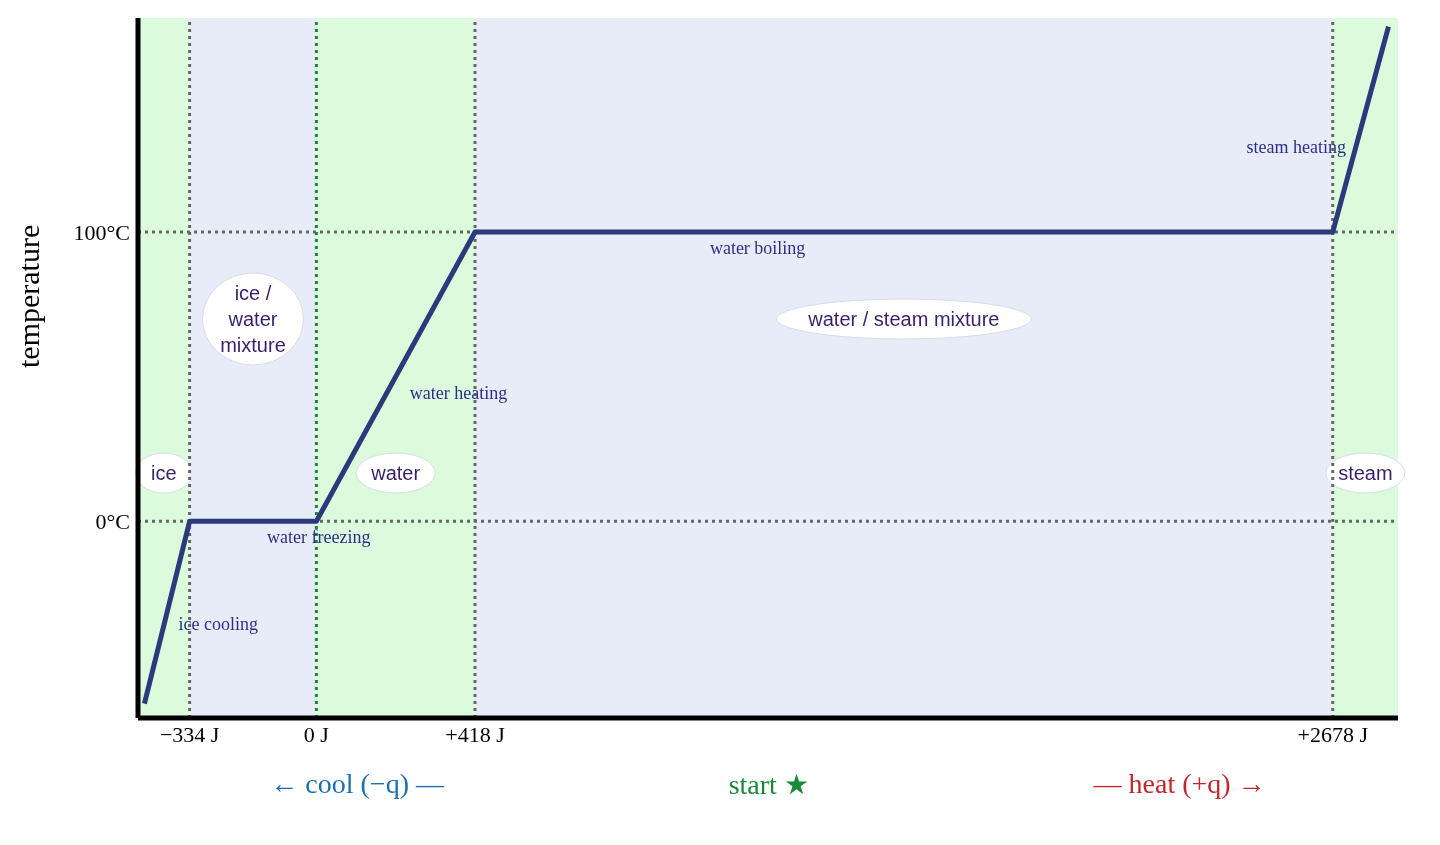 Image resolution: width=1440 pixels, height=845 pixels. Describe the element at coordinates (475, 734) in the screenshot. I see `x-tick-label: +418 J` at that location.